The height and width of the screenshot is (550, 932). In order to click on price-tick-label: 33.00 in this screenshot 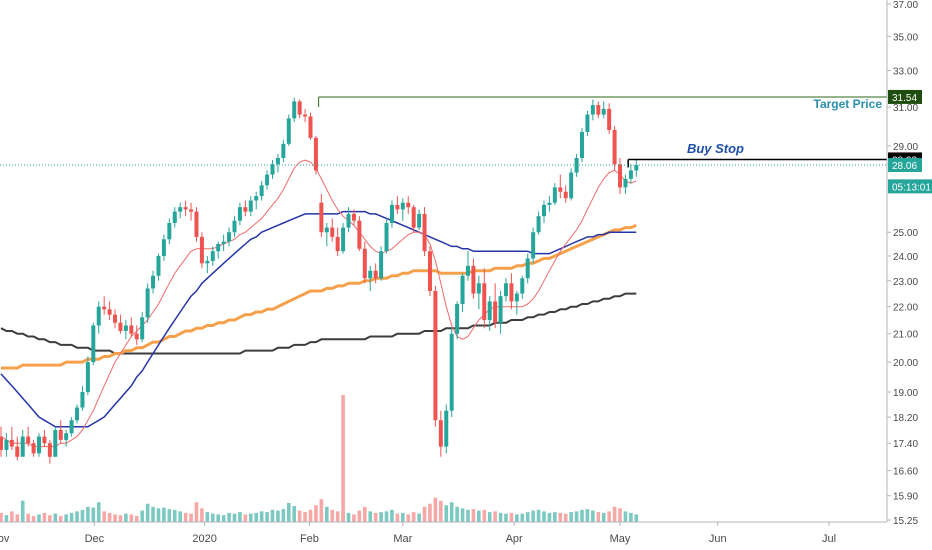, I will do `click(905, 72)`.